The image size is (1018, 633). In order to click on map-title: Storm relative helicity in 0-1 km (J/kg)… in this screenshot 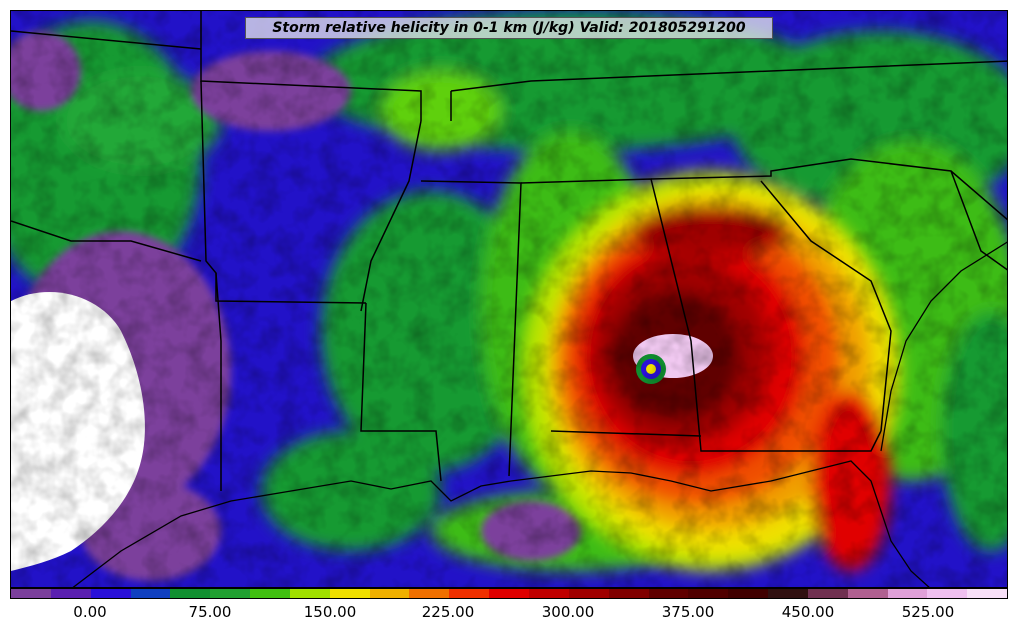, I will do `click(509, 28)`.